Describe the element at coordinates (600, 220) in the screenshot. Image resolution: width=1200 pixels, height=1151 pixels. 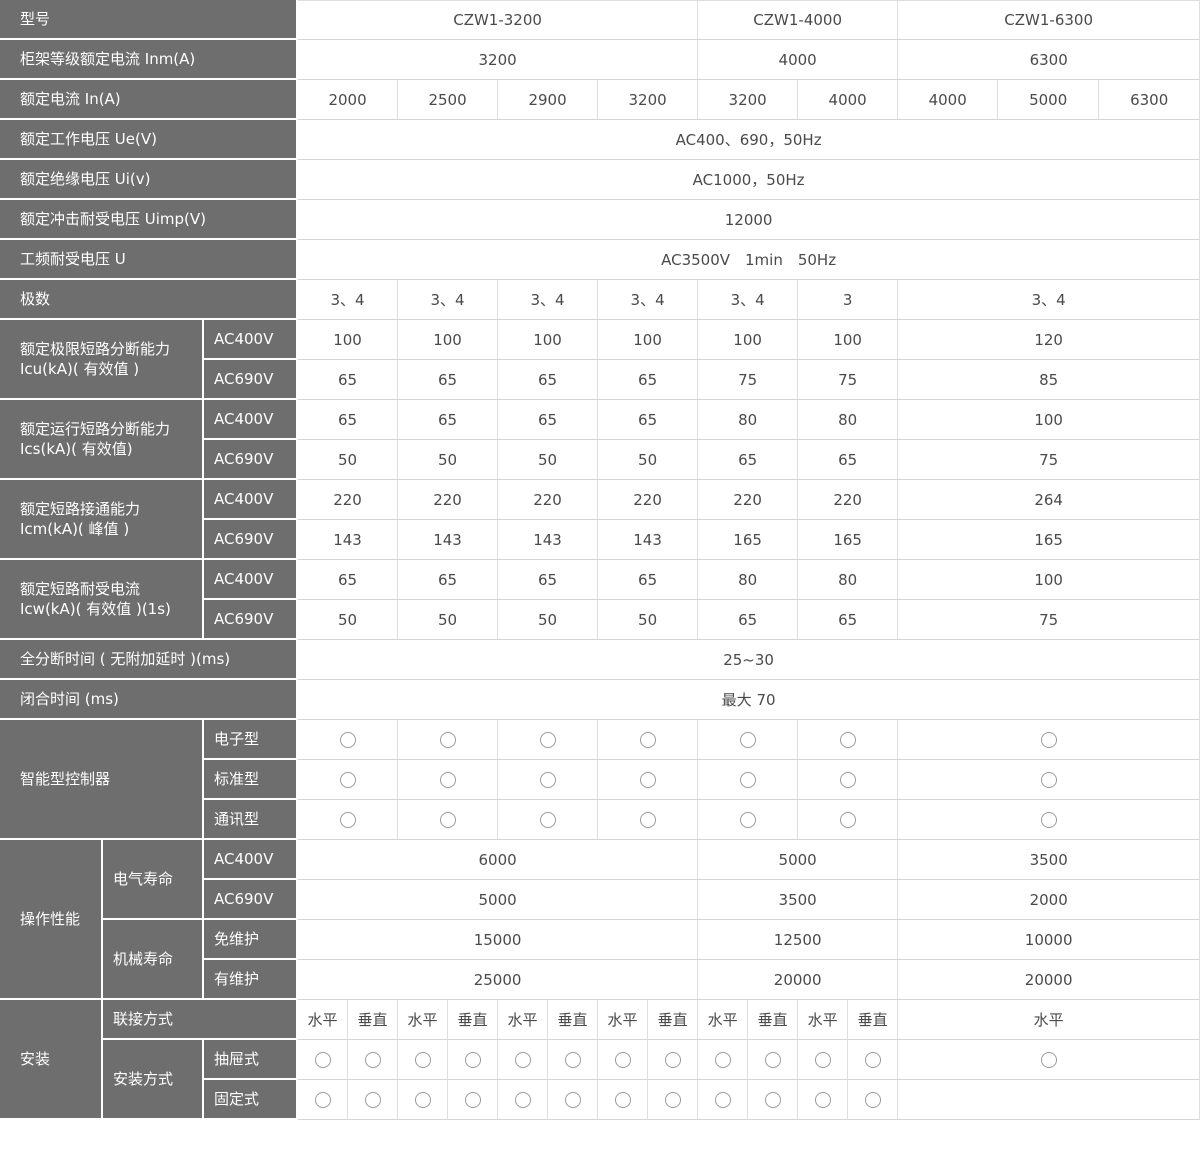
I see `table-row: 额定冲击耐受电压 Uimp(V) 12000` at that location.